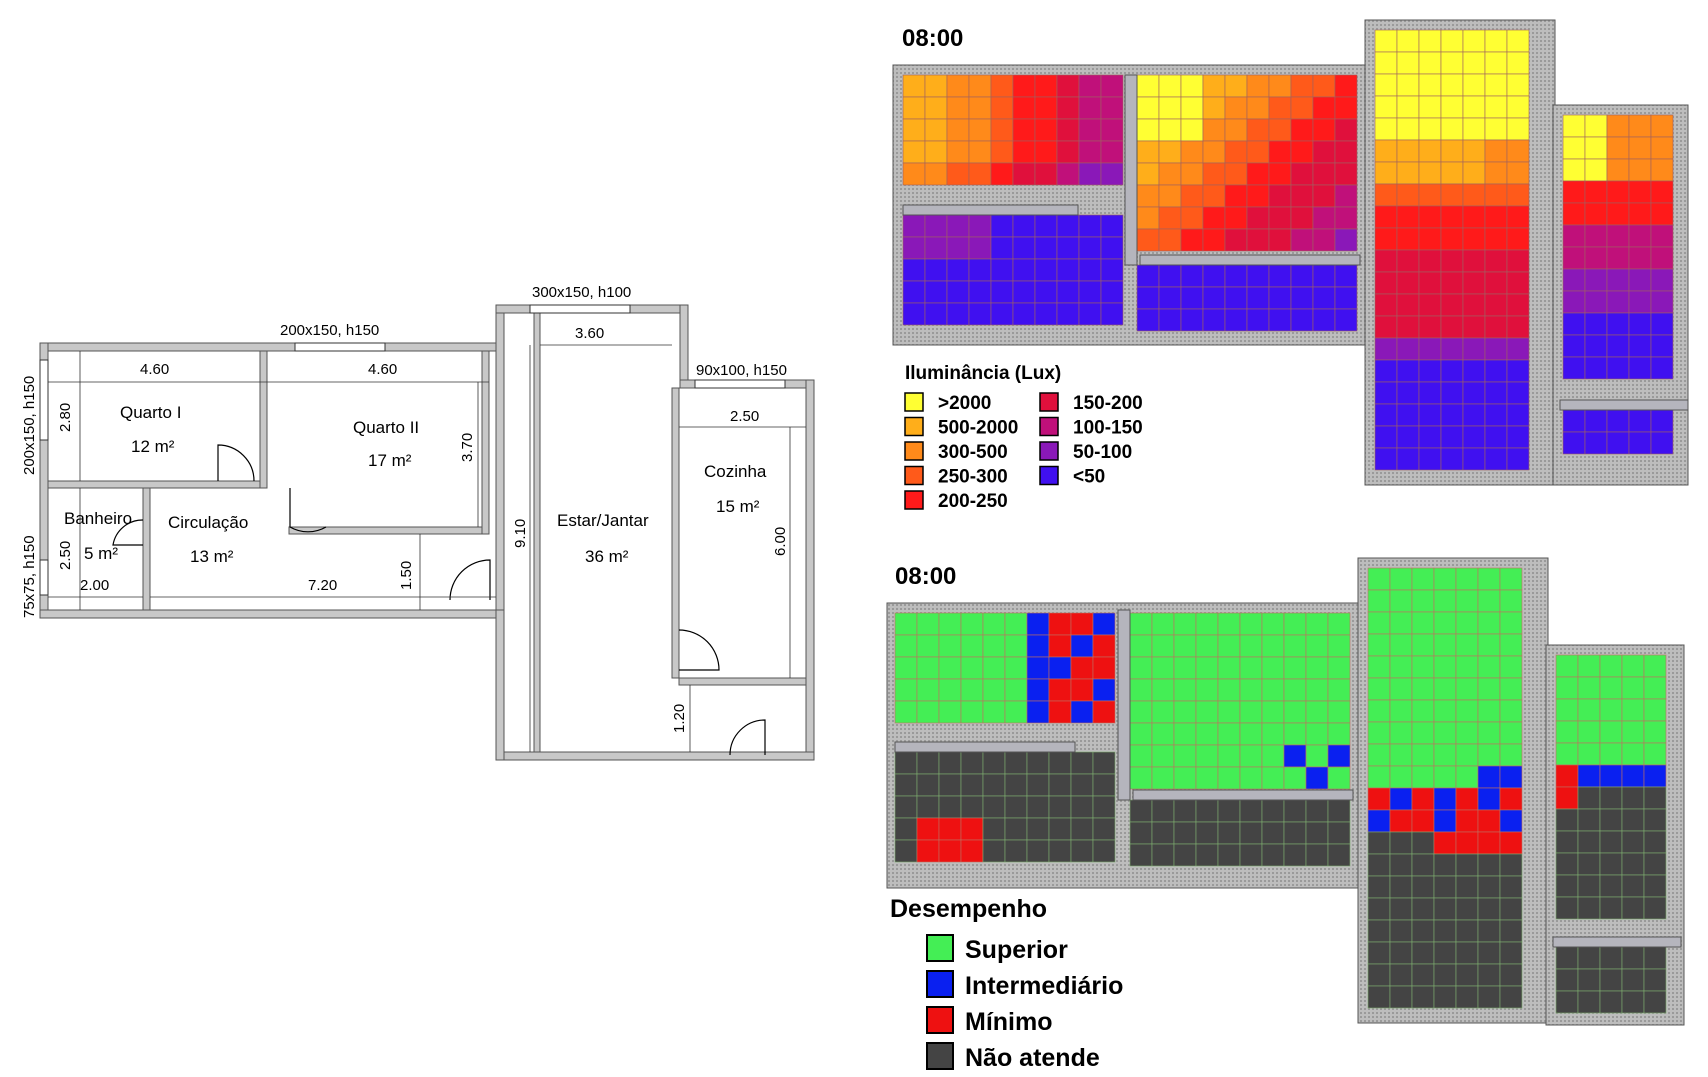  What do you see at coordinates (1295, 242) in the screenshot?
I see `illuminance-inner-walls` at bounding box center [1295, 242].